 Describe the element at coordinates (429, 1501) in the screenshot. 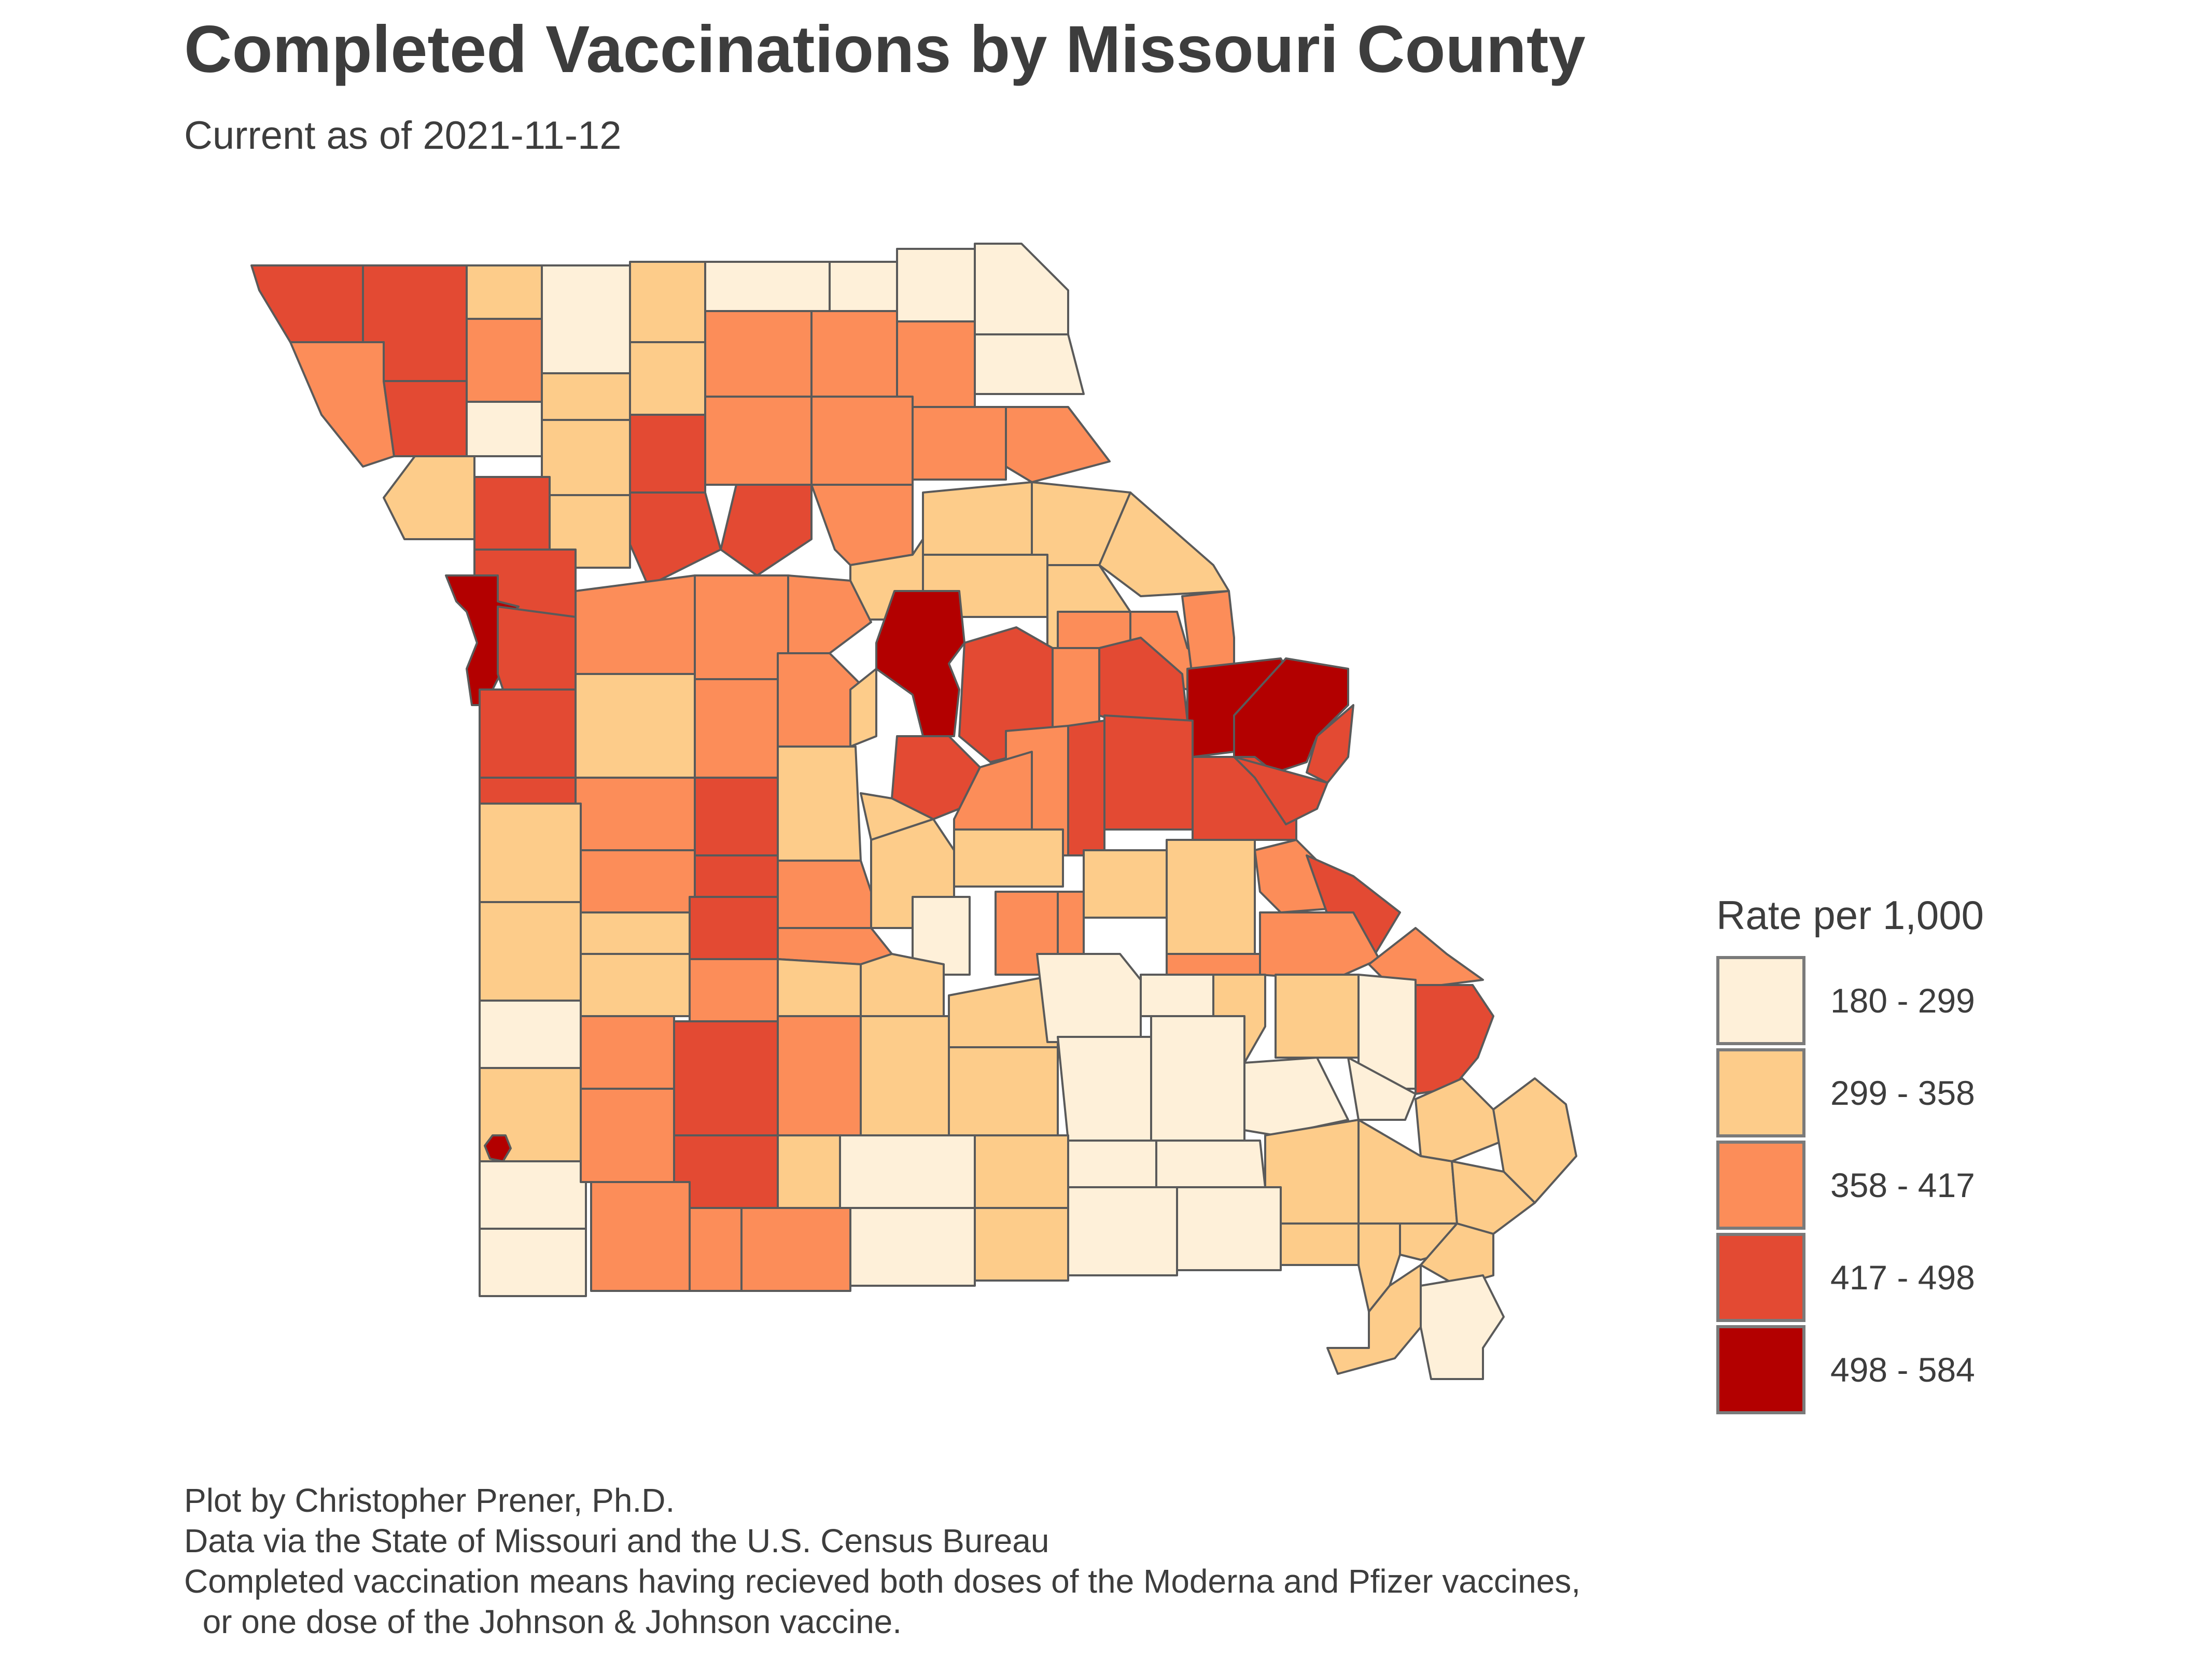

I see `caption-line: Plot by Christopher Prener, Ph.D.` at that location.